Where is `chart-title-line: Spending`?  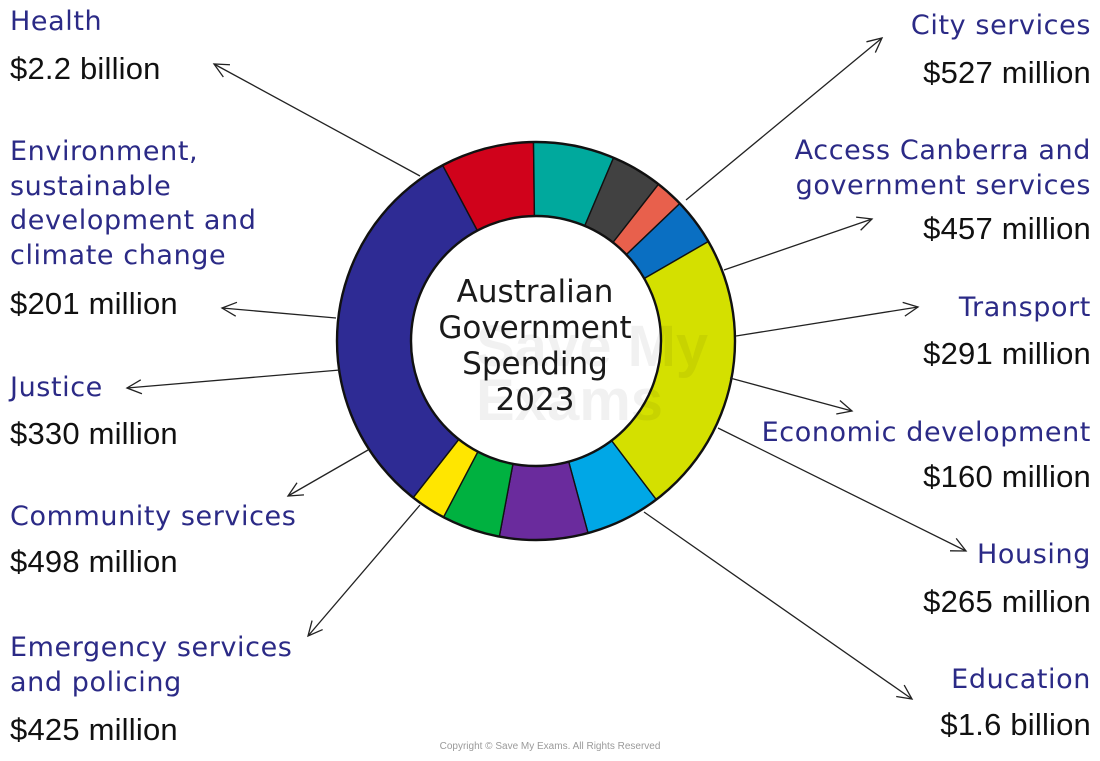
chart-title-line: Spending is located at coordinates (535, 364).